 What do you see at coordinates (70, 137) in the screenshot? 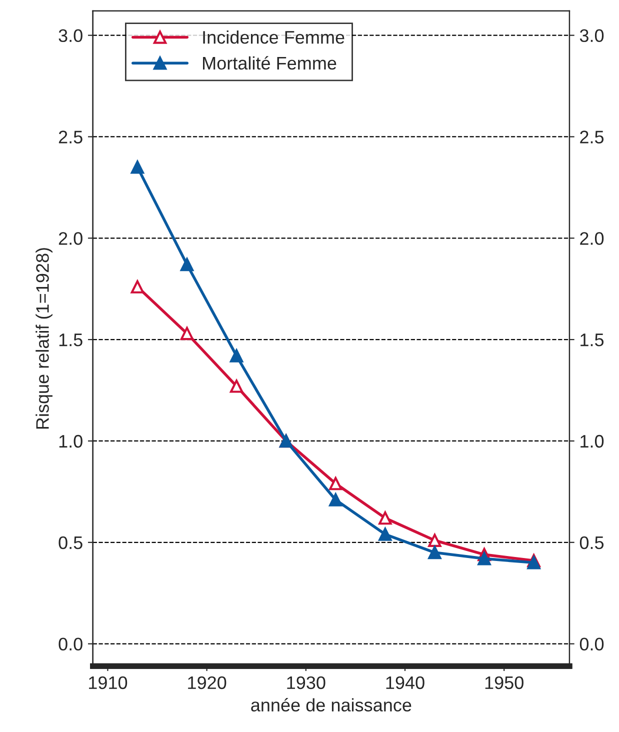
I see `y-tick-label: 2.5` at bounding box center [70, 137].